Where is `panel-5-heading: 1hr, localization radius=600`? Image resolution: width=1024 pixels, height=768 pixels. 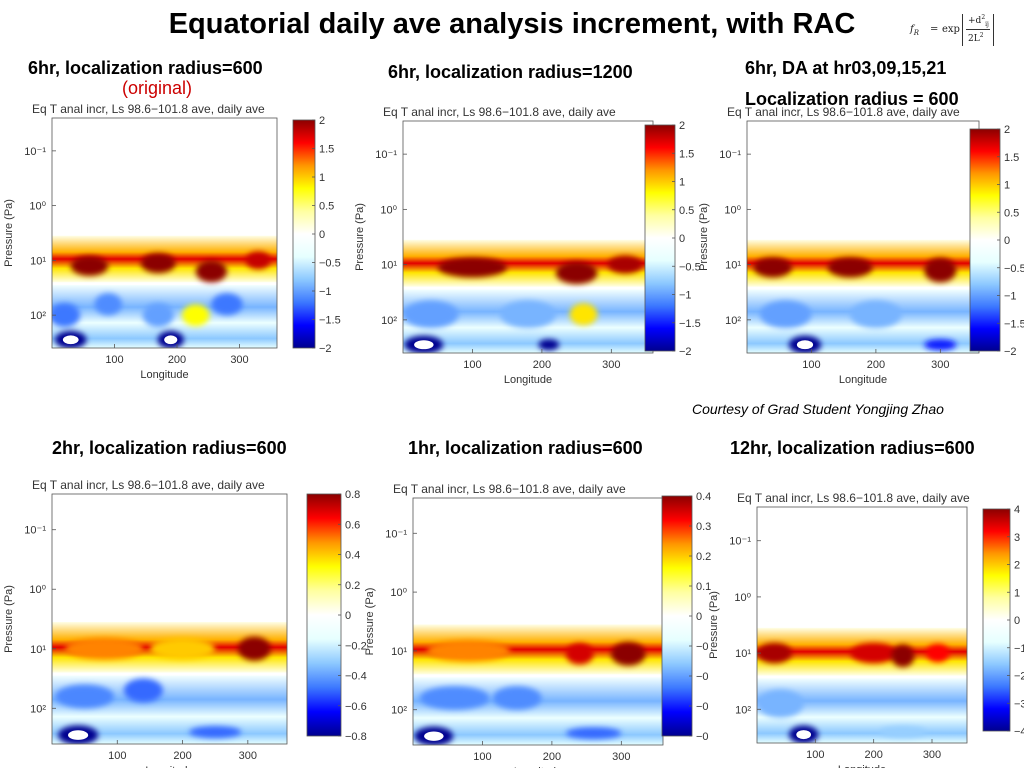
panel-5-heading: 1hr, localization radius=600 is located at coordinates (525, 448).